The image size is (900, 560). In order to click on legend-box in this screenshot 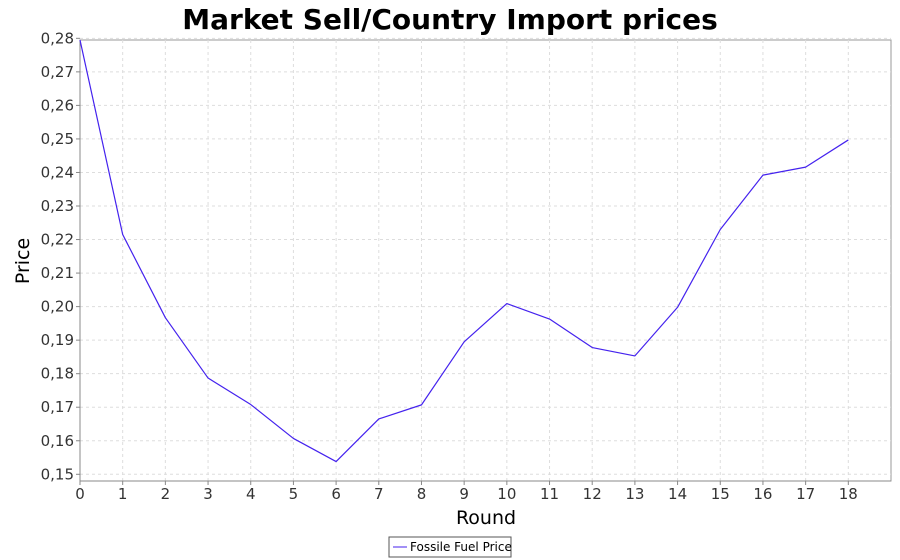, I will do `click(450, 547)`.